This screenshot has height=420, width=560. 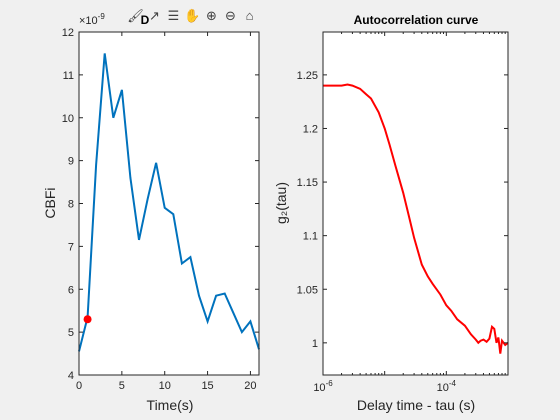 What do you see at coordinates (68, 33) in the screenshot?
I see `left-y-tick-label: 12` at bounding box center [68, 33].